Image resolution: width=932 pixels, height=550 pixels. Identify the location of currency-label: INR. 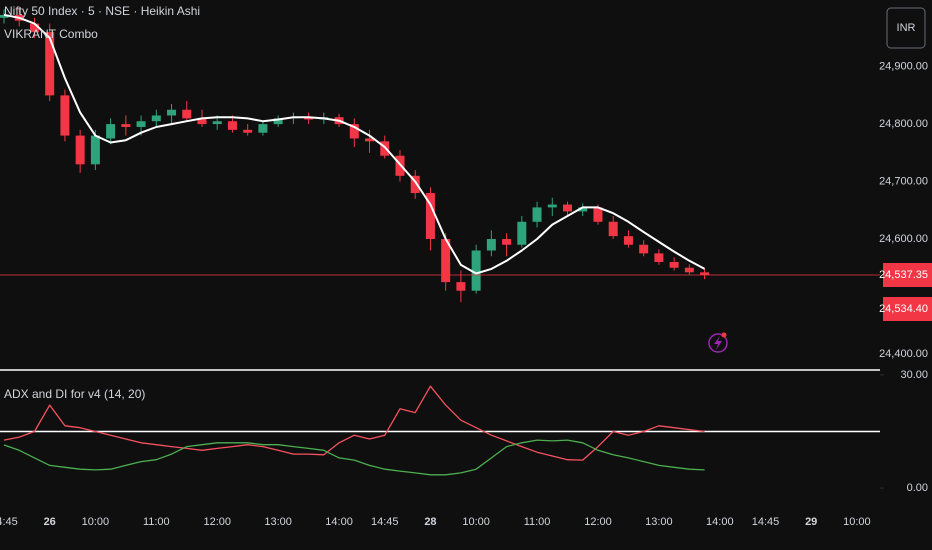
(906, 28).